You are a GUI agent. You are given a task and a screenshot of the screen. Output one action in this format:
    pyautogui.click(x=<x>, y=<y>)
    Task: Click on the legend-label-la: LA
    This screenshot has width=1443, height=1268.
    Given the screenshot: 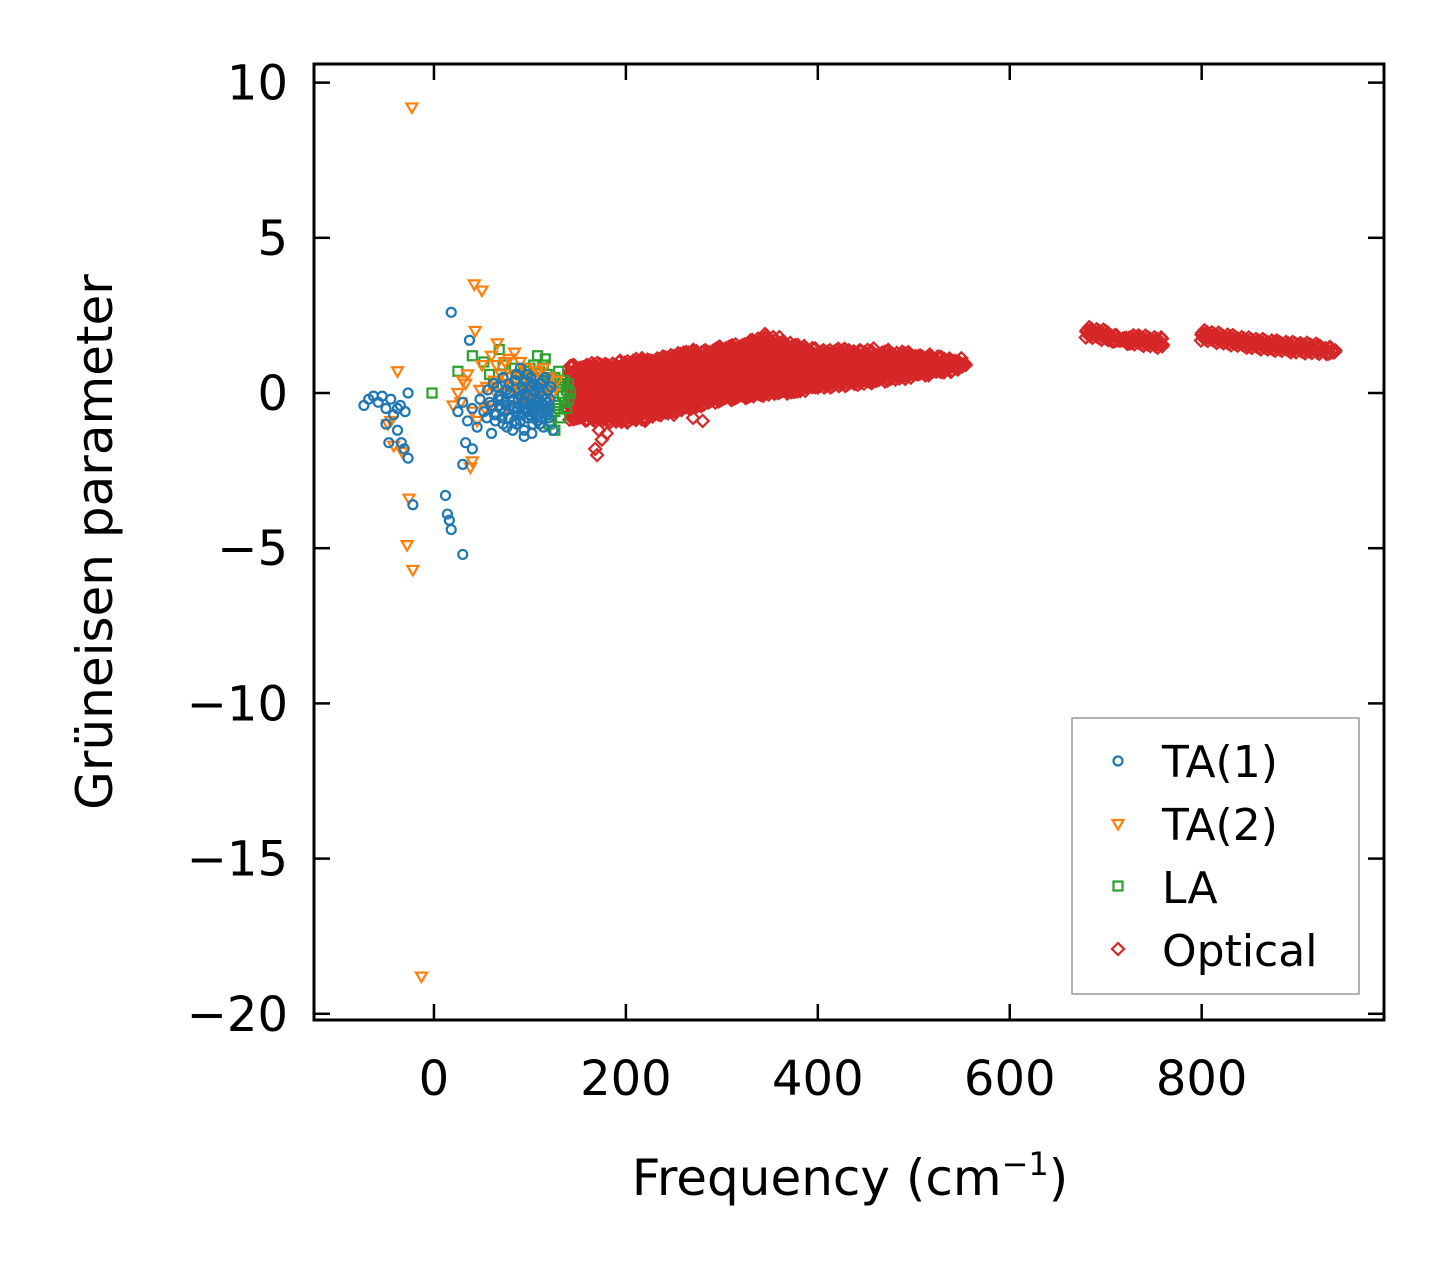 What is the action you would take?
    pyautogui.click(x=1190, y=888)
    